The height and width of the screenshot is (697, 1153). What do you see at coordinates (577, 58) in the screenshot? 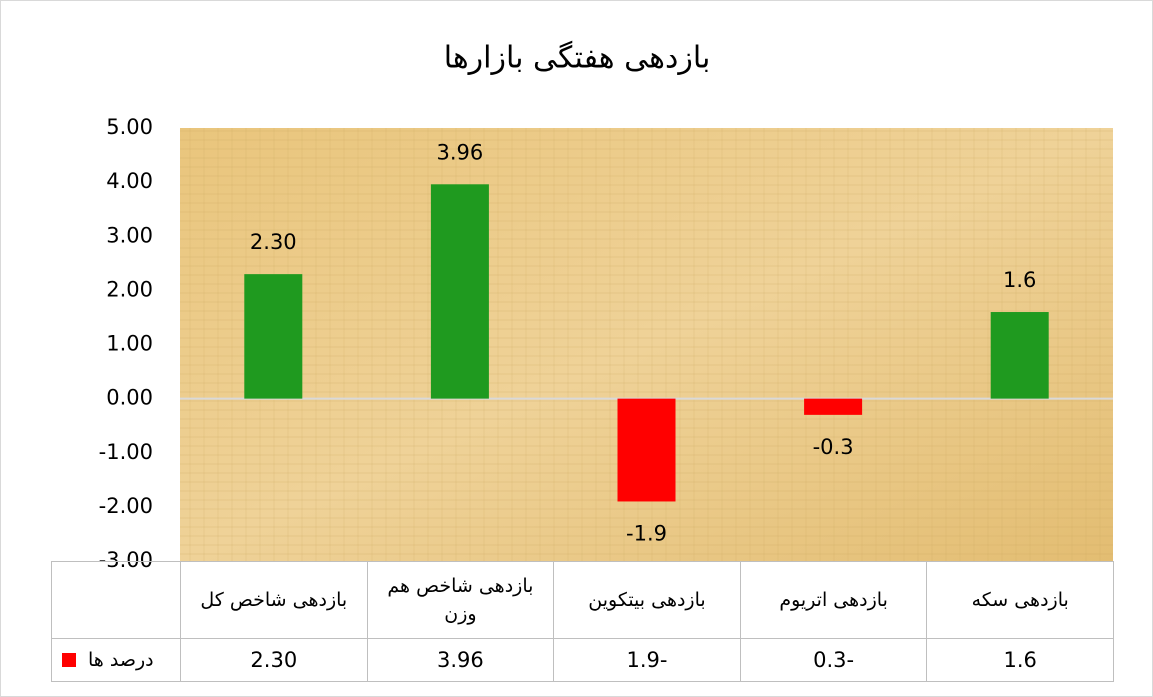
I see `chart-title: بازدهی هفتگی بازارها` at bounding box center [577, 58].